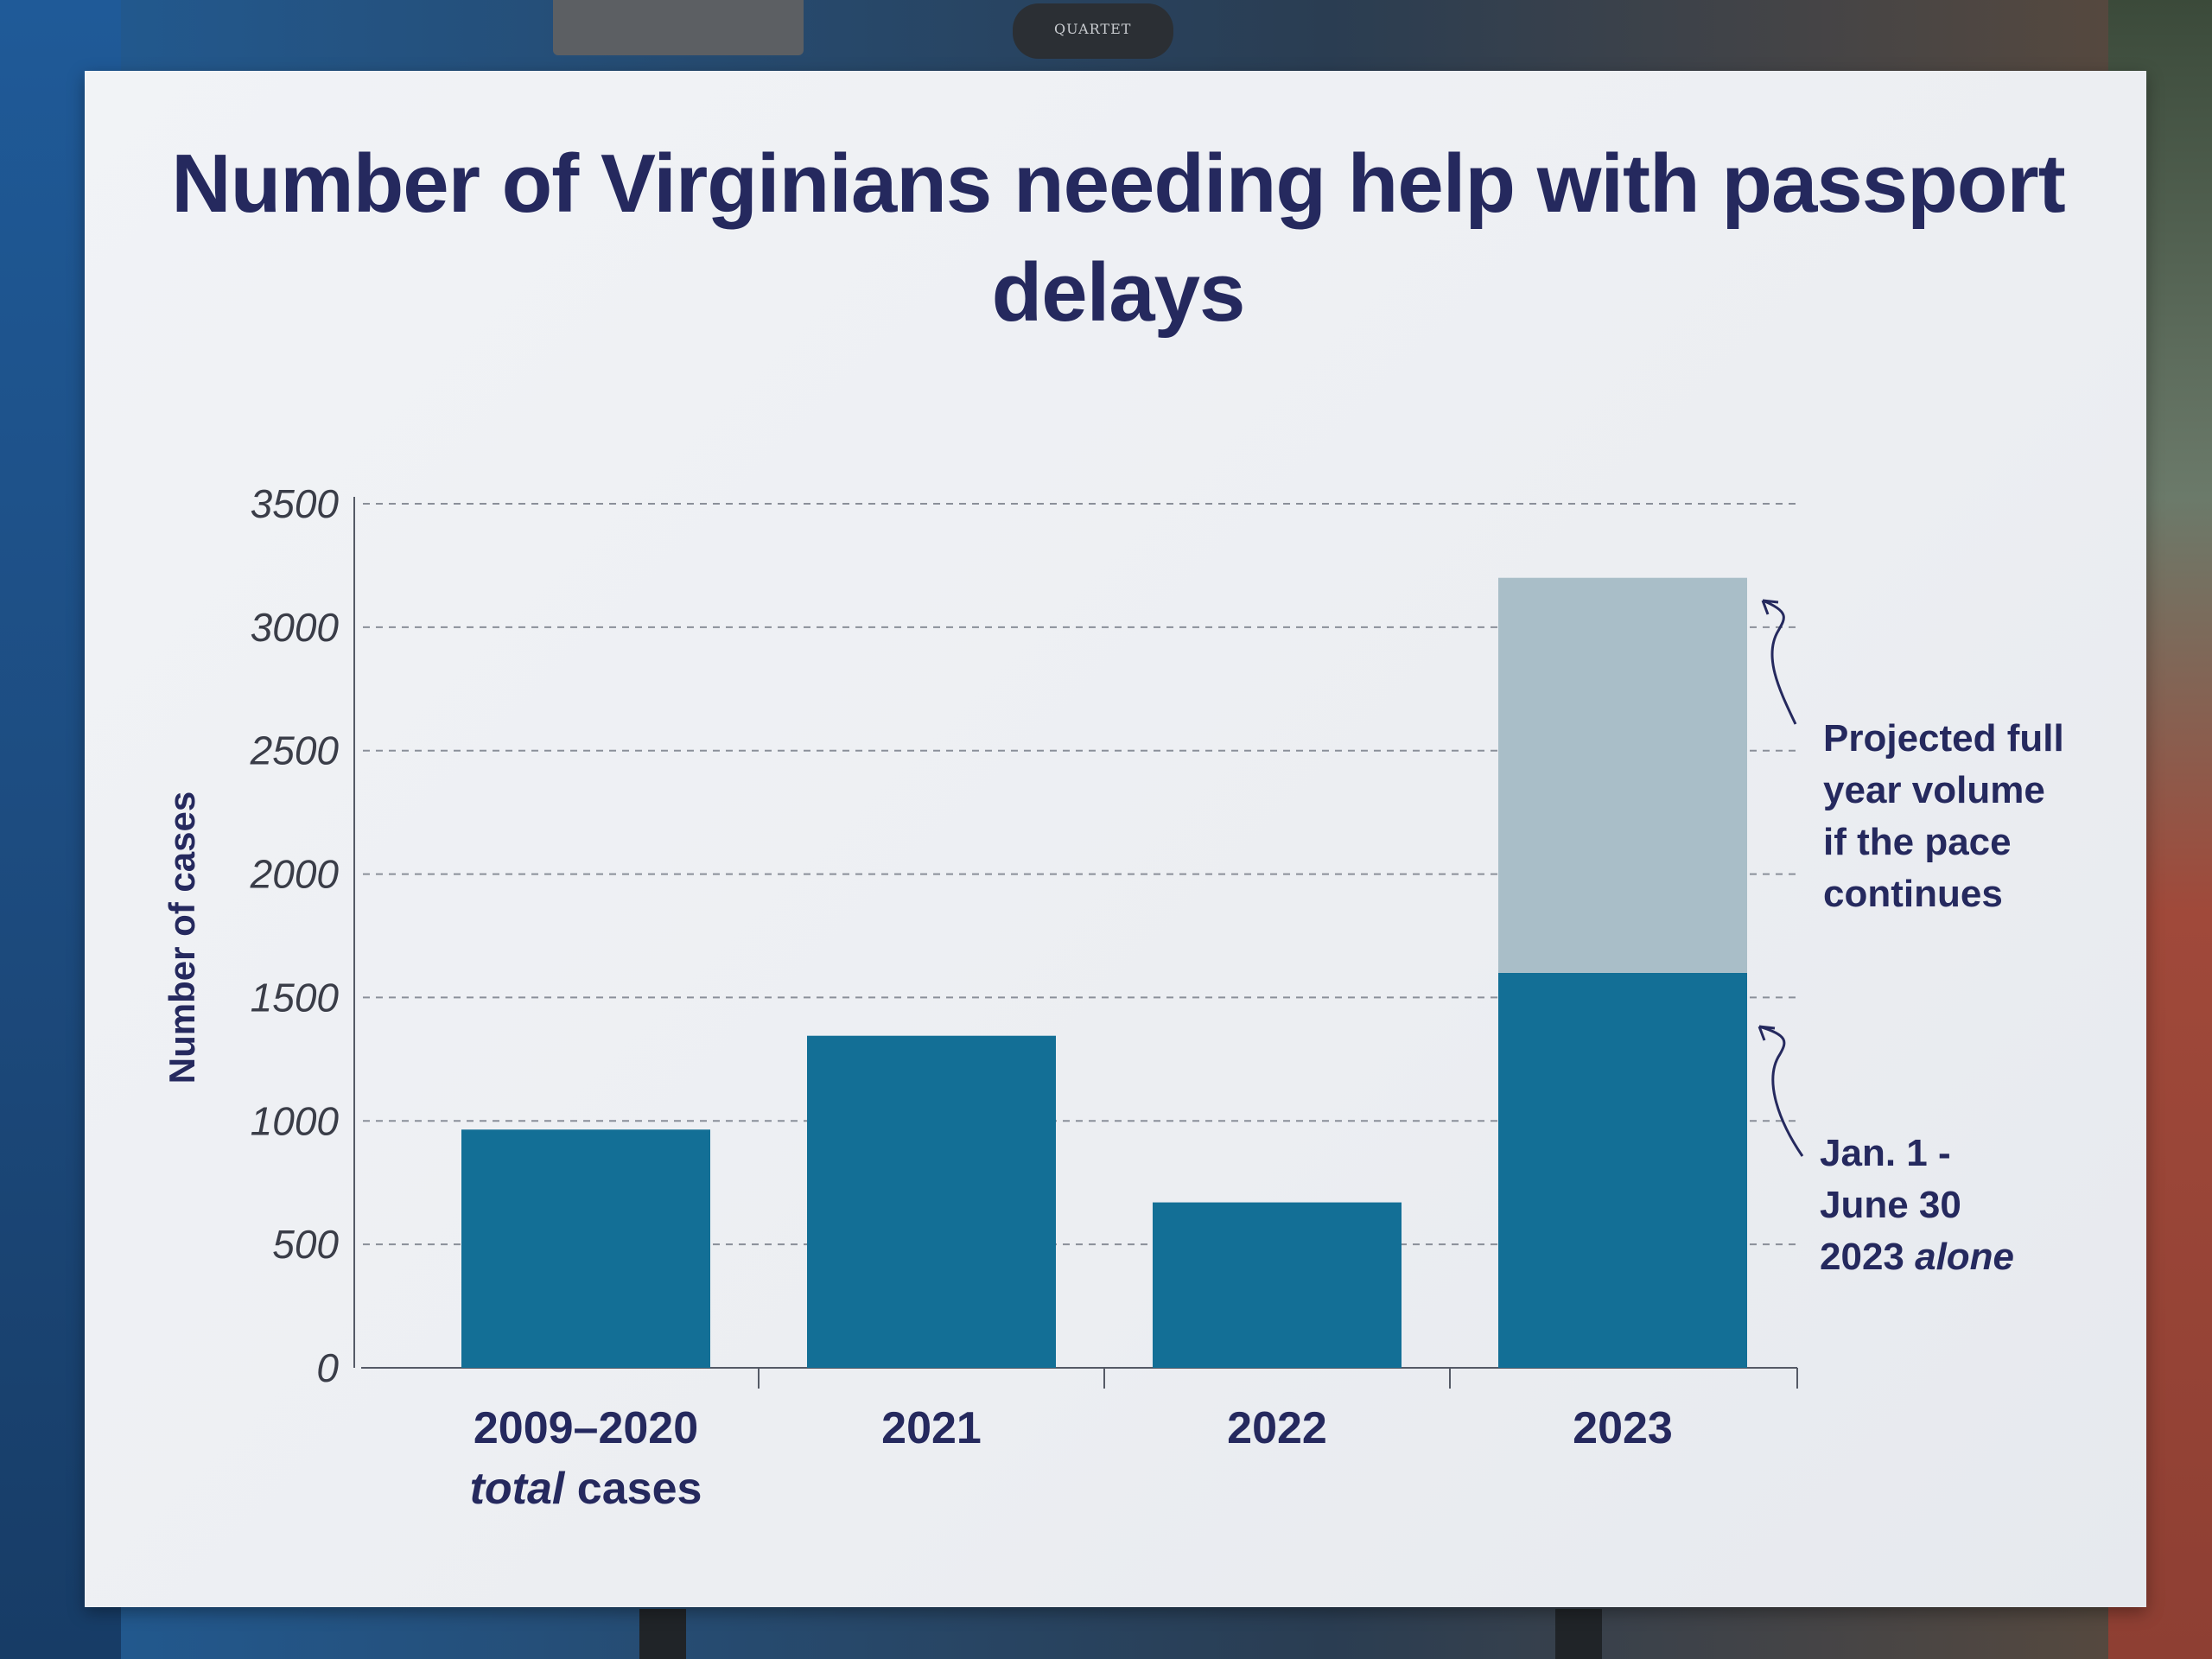 This screenshot has width=2212, height=1659. I want to click on annotation-actual-year: 2023, so click(1867, 1257).